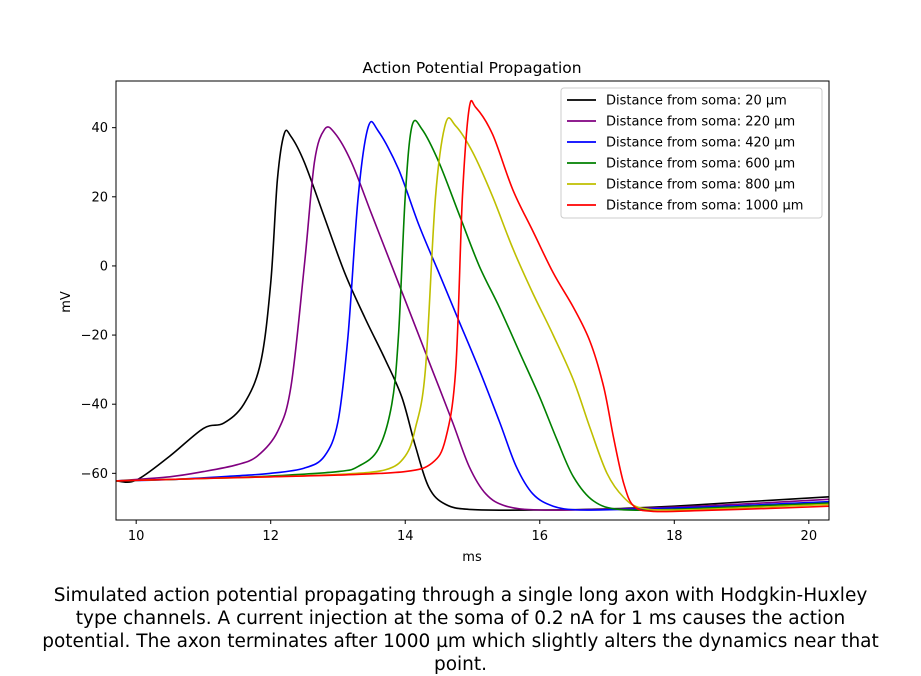 The width and height of the screenshot is (921, 676). I want to click on legend-label-2: Distance from soma: 220 µm, so click(700, 122).